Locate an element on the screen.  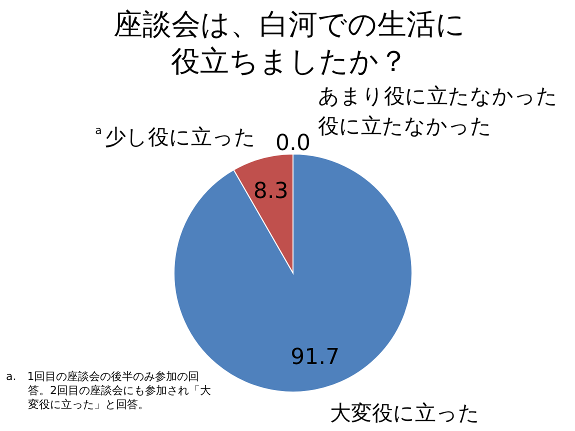
data-label: 91.7 is located at coordinates (315, 357).